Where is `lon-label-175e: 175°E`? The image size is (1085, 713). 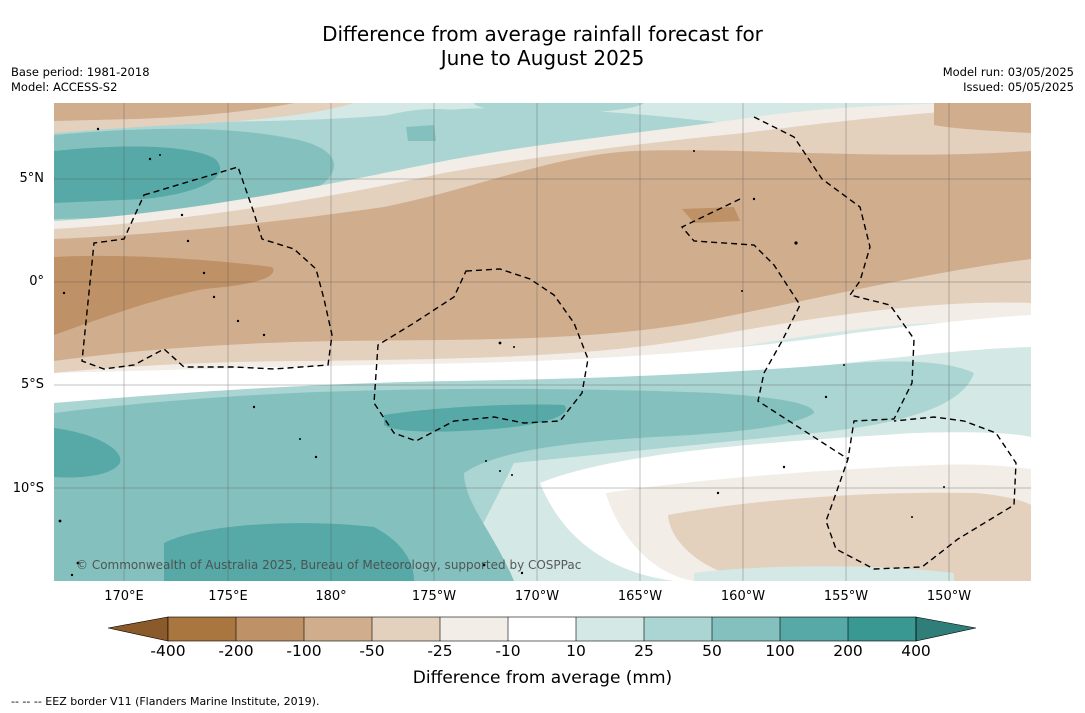
lon-label-175e: 175°E is located at coordinates (228, 596).